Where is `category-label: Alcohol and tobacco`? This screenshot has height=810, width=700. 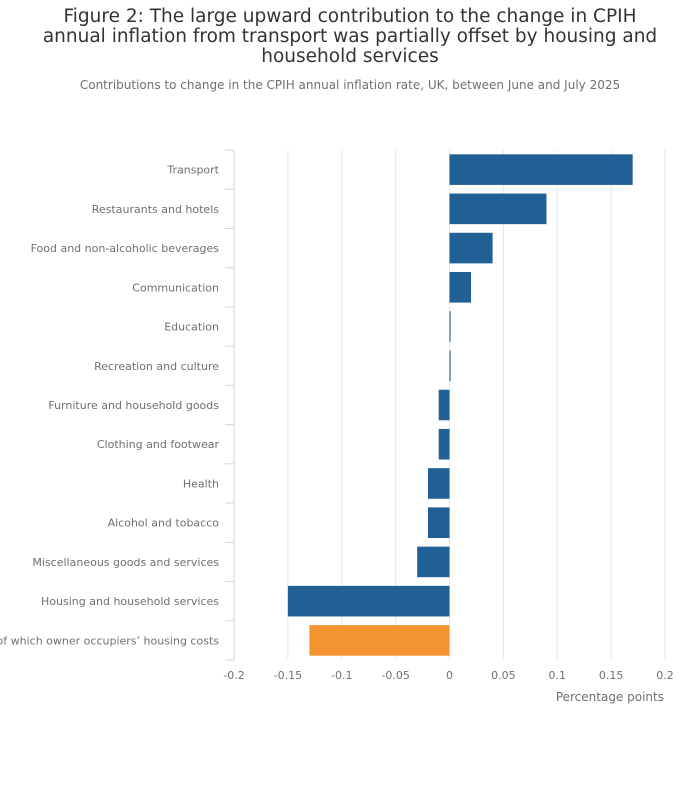 category-label: Alcohol and tobacco is located at coordinates (164, 523).